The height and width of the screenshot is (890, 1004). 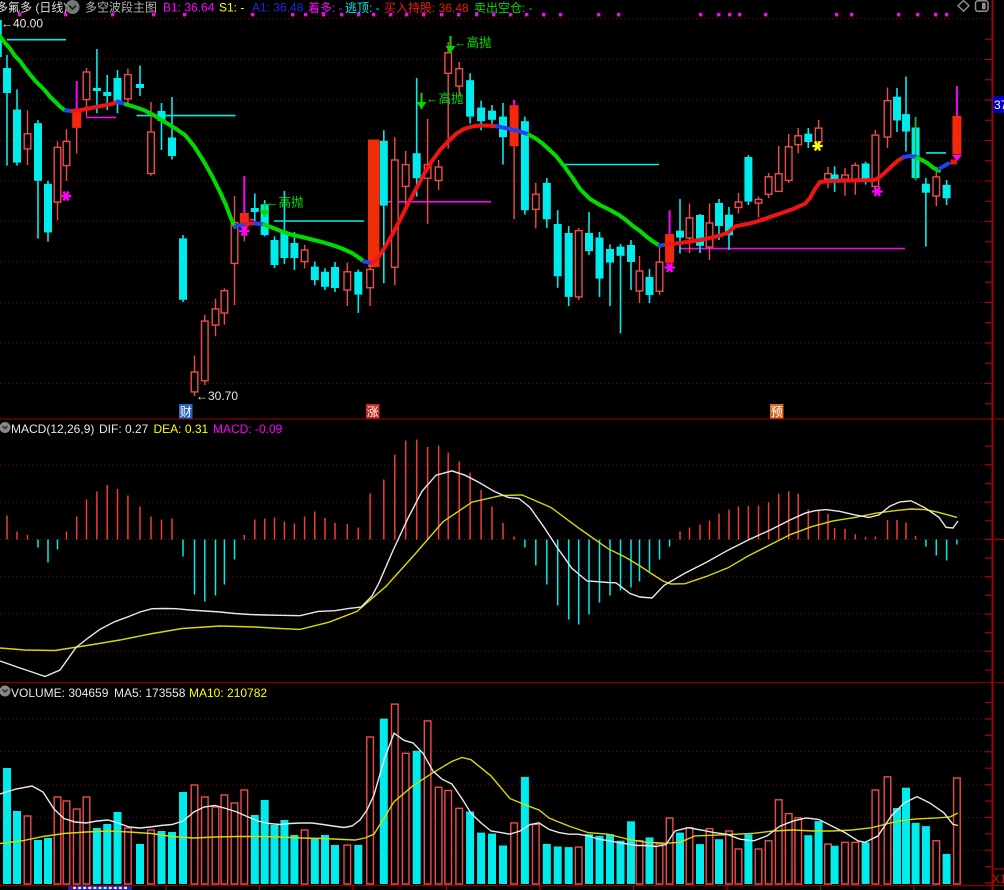 I want to click on svg-text: A1: 36.48, so click(x=278, y=8).